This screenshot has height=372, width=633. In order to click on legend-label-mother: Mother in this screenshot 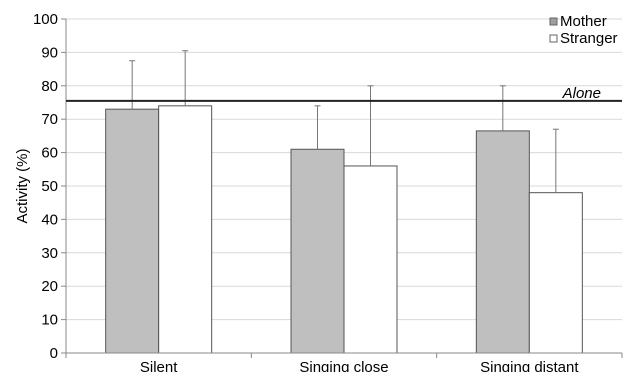, I will do `click(583, 21)`.